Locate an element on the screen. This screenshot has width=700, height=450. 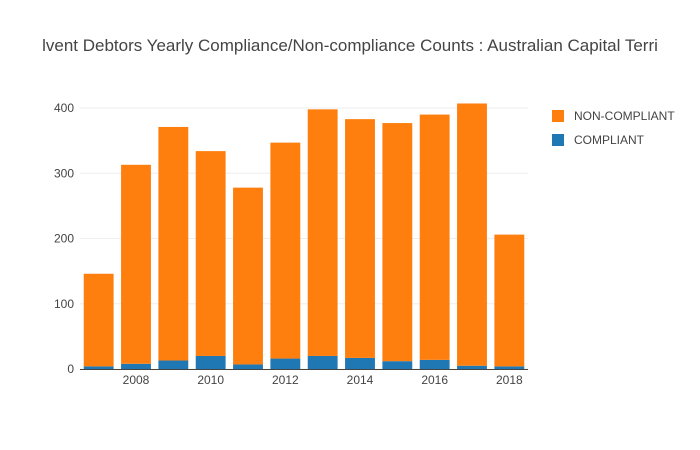
x-tick-label: 2014 is located at coordinates (360, 380).